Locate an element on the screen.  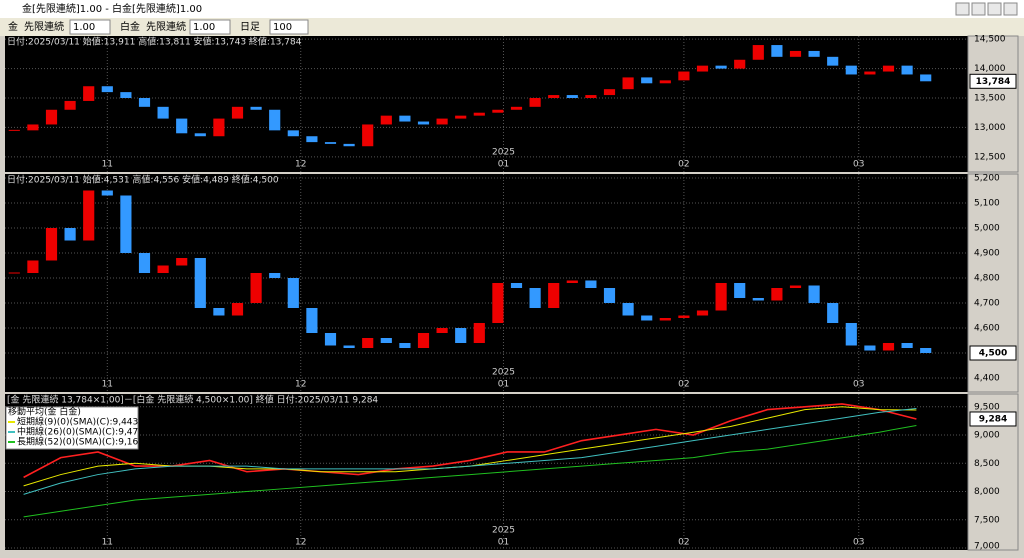
y-tick-label: 8,500 is located at coordinates (987, 464).